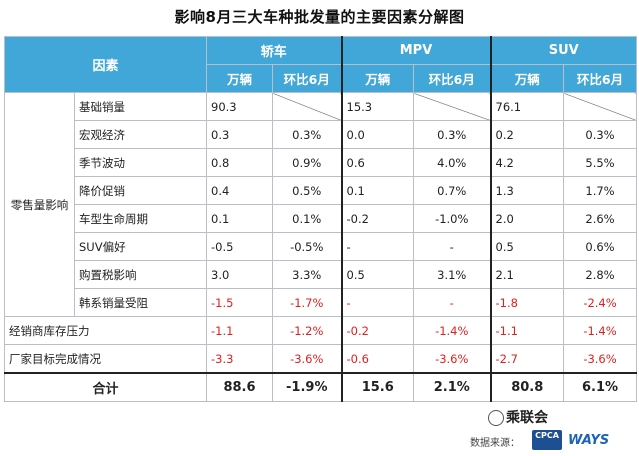 The image size is (639, 456). Describe the element at coordinates (105, 64) in the screenshot. I see `factor-header: 因素` at that location.